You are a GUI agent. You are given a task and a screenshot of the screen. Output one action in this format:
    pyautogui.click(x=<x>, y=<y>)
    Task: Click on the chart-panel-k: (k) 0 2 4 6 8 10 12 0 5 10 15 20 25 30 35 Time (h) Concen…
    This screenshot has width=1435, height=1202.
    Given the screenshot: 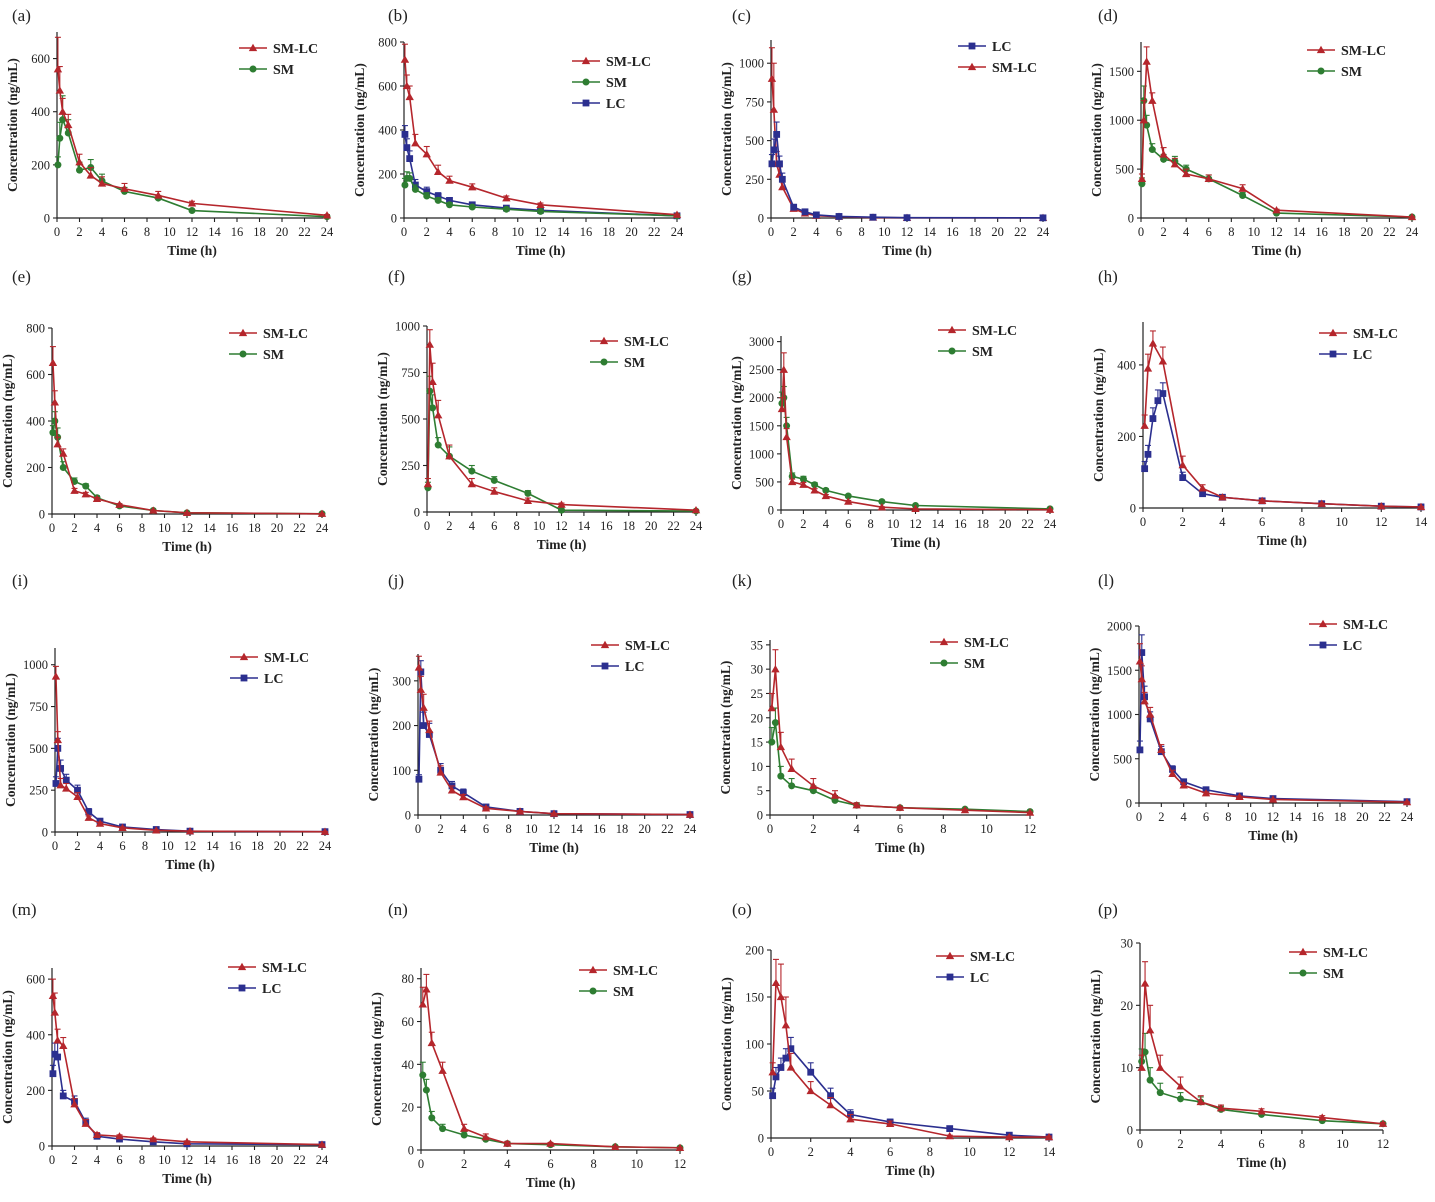 What is the action you would take?
    pyautogui.click(x=877, y=713)
    